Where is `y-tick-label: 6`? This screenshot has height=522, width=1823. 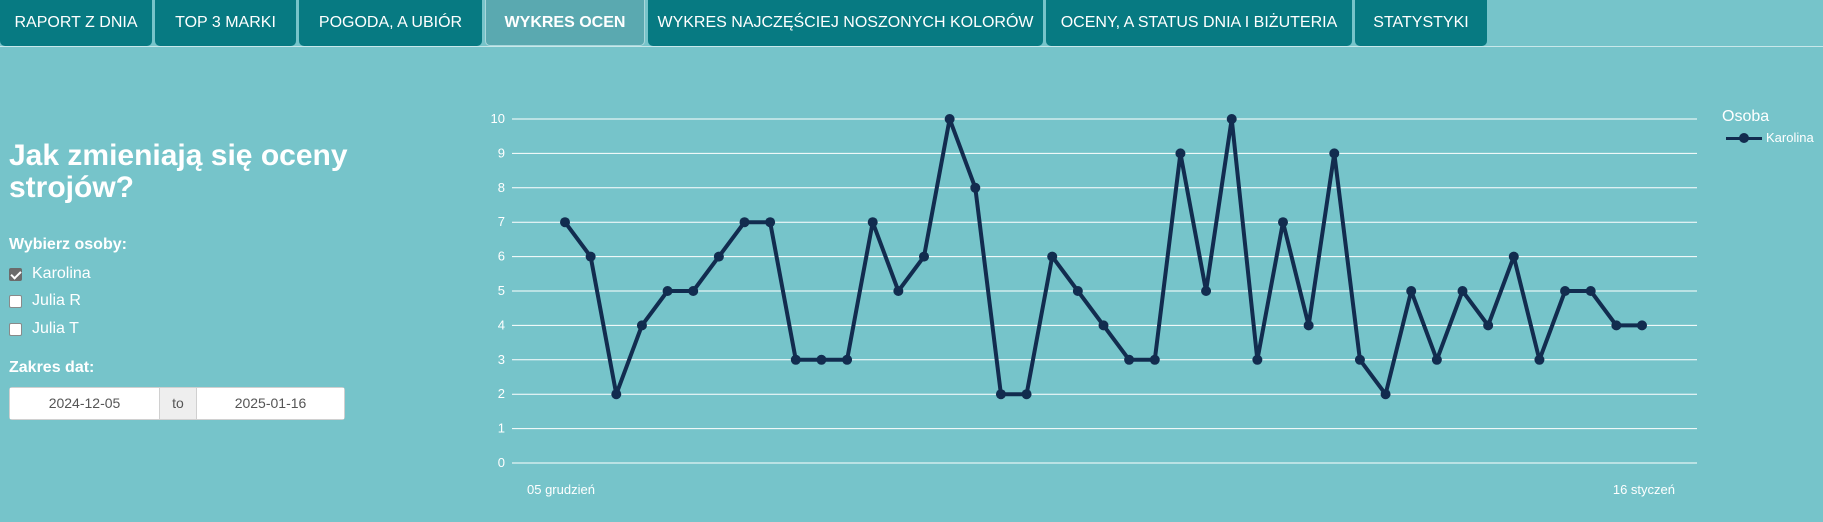 y-tick-label: 6 is located at coordinates (501, 256).